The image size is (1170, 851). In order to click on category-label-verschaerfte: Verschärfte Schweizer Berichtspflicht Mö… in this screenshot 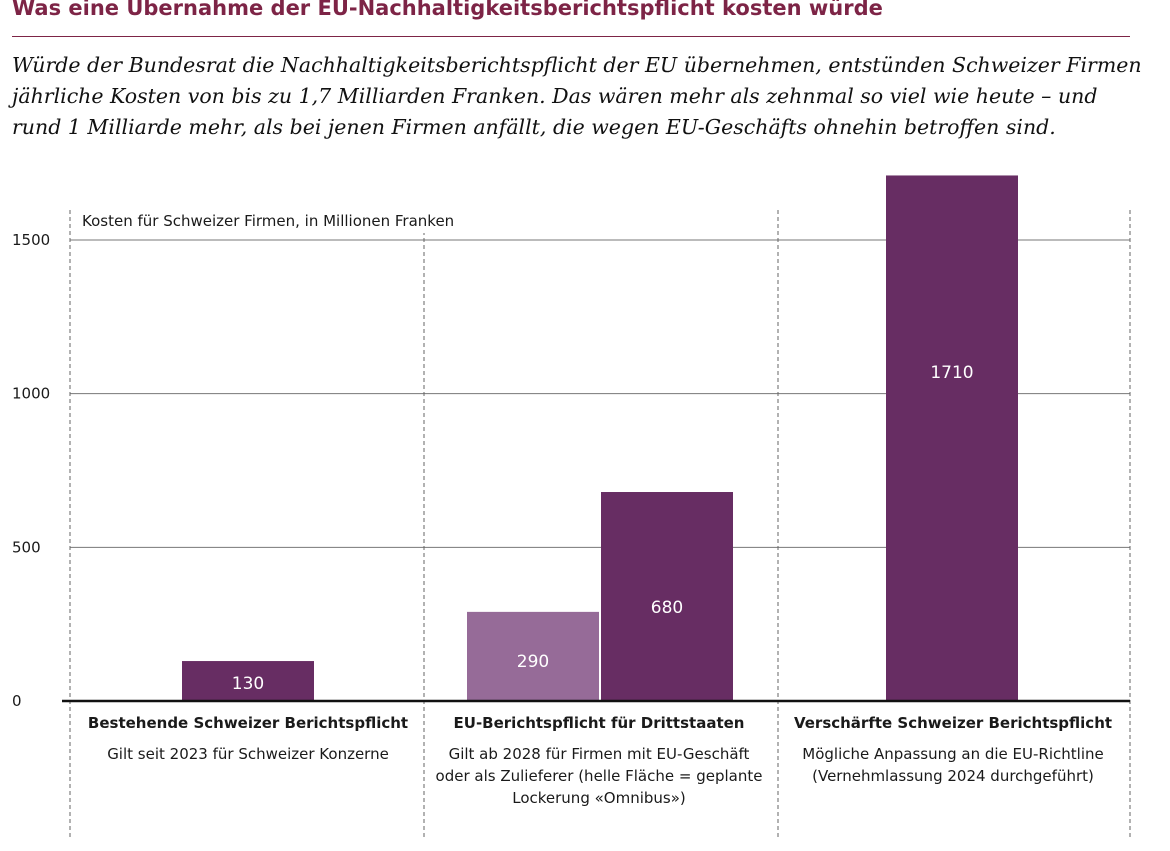, I will do `click(953, 749)`.